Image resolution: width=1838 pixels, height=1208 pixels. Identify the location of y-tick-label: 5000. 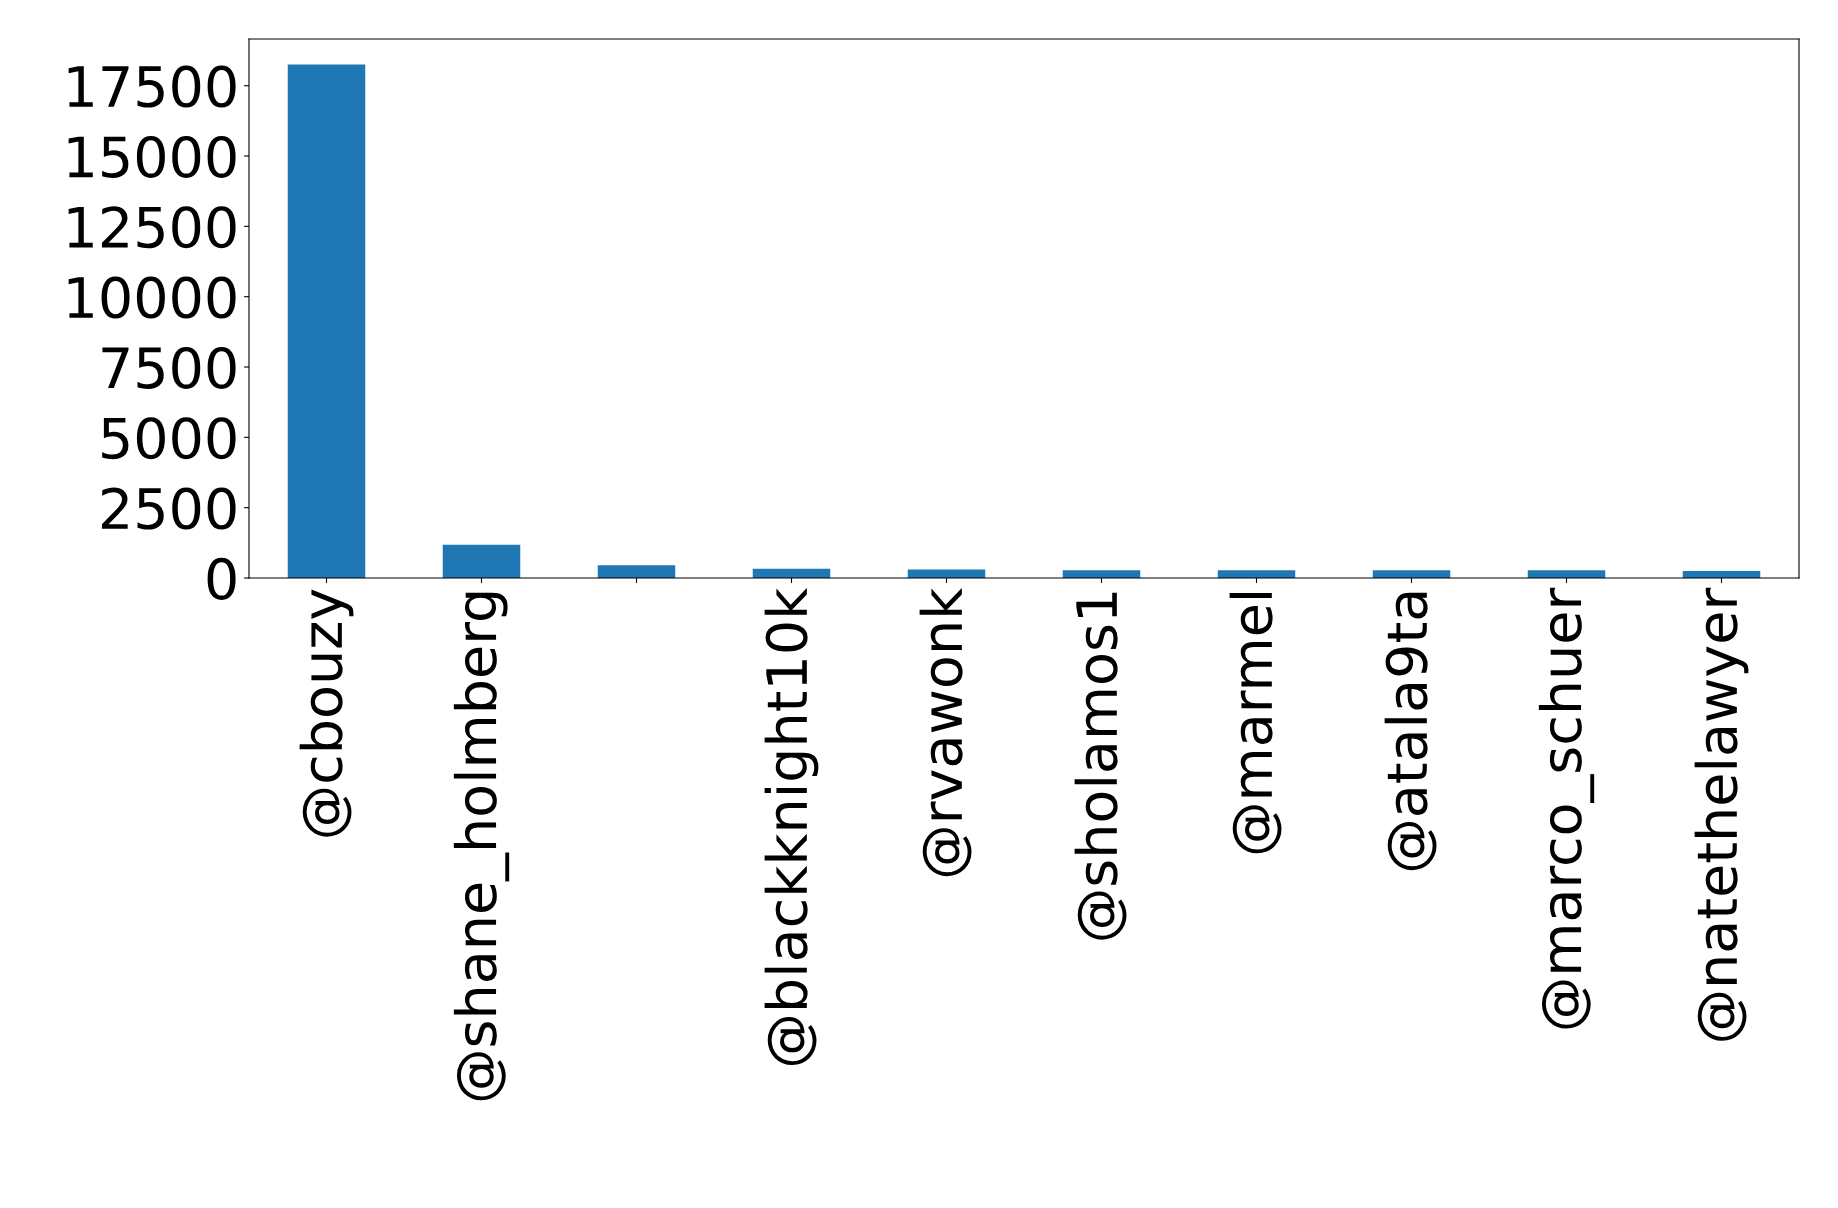
(169, 438).